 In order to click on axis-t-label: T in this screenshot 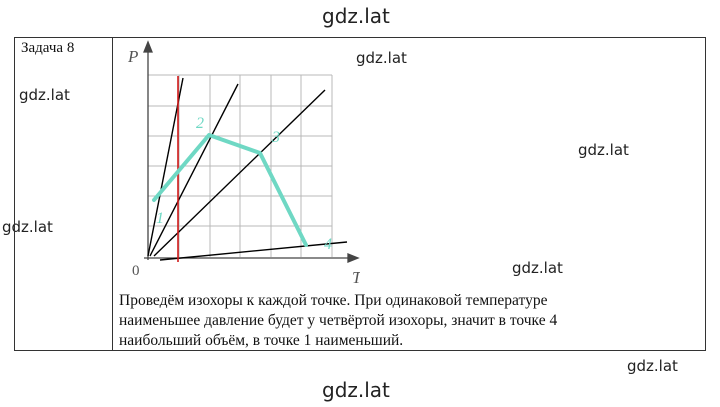, I will do `click(356, 277)`.